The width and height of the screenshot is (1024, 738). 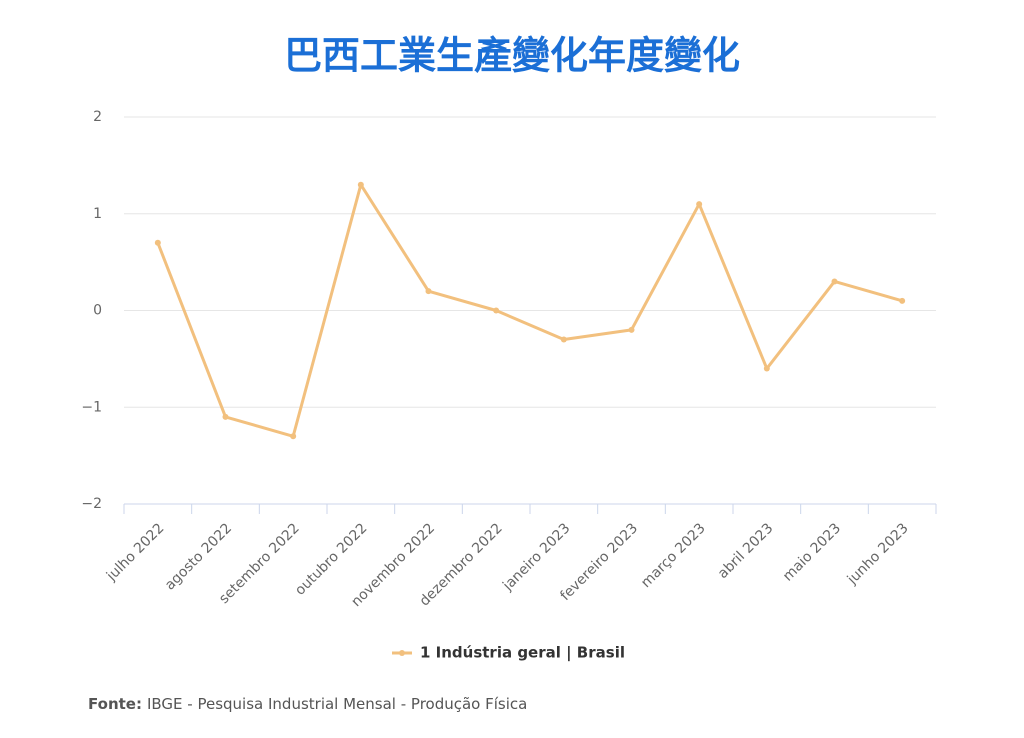 I want to click on x-tick-label: outubro 2022, so click(x=331, y=559).